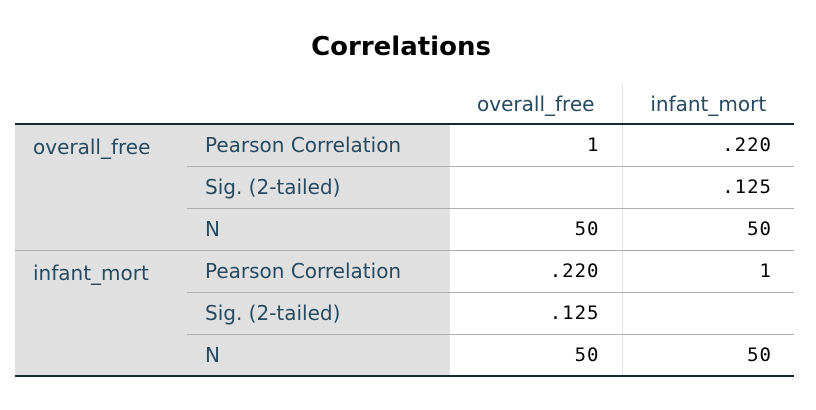  Describe the element at coordinates (536, 104) in the screenshot. I see `column-header: overall_free` at that location.